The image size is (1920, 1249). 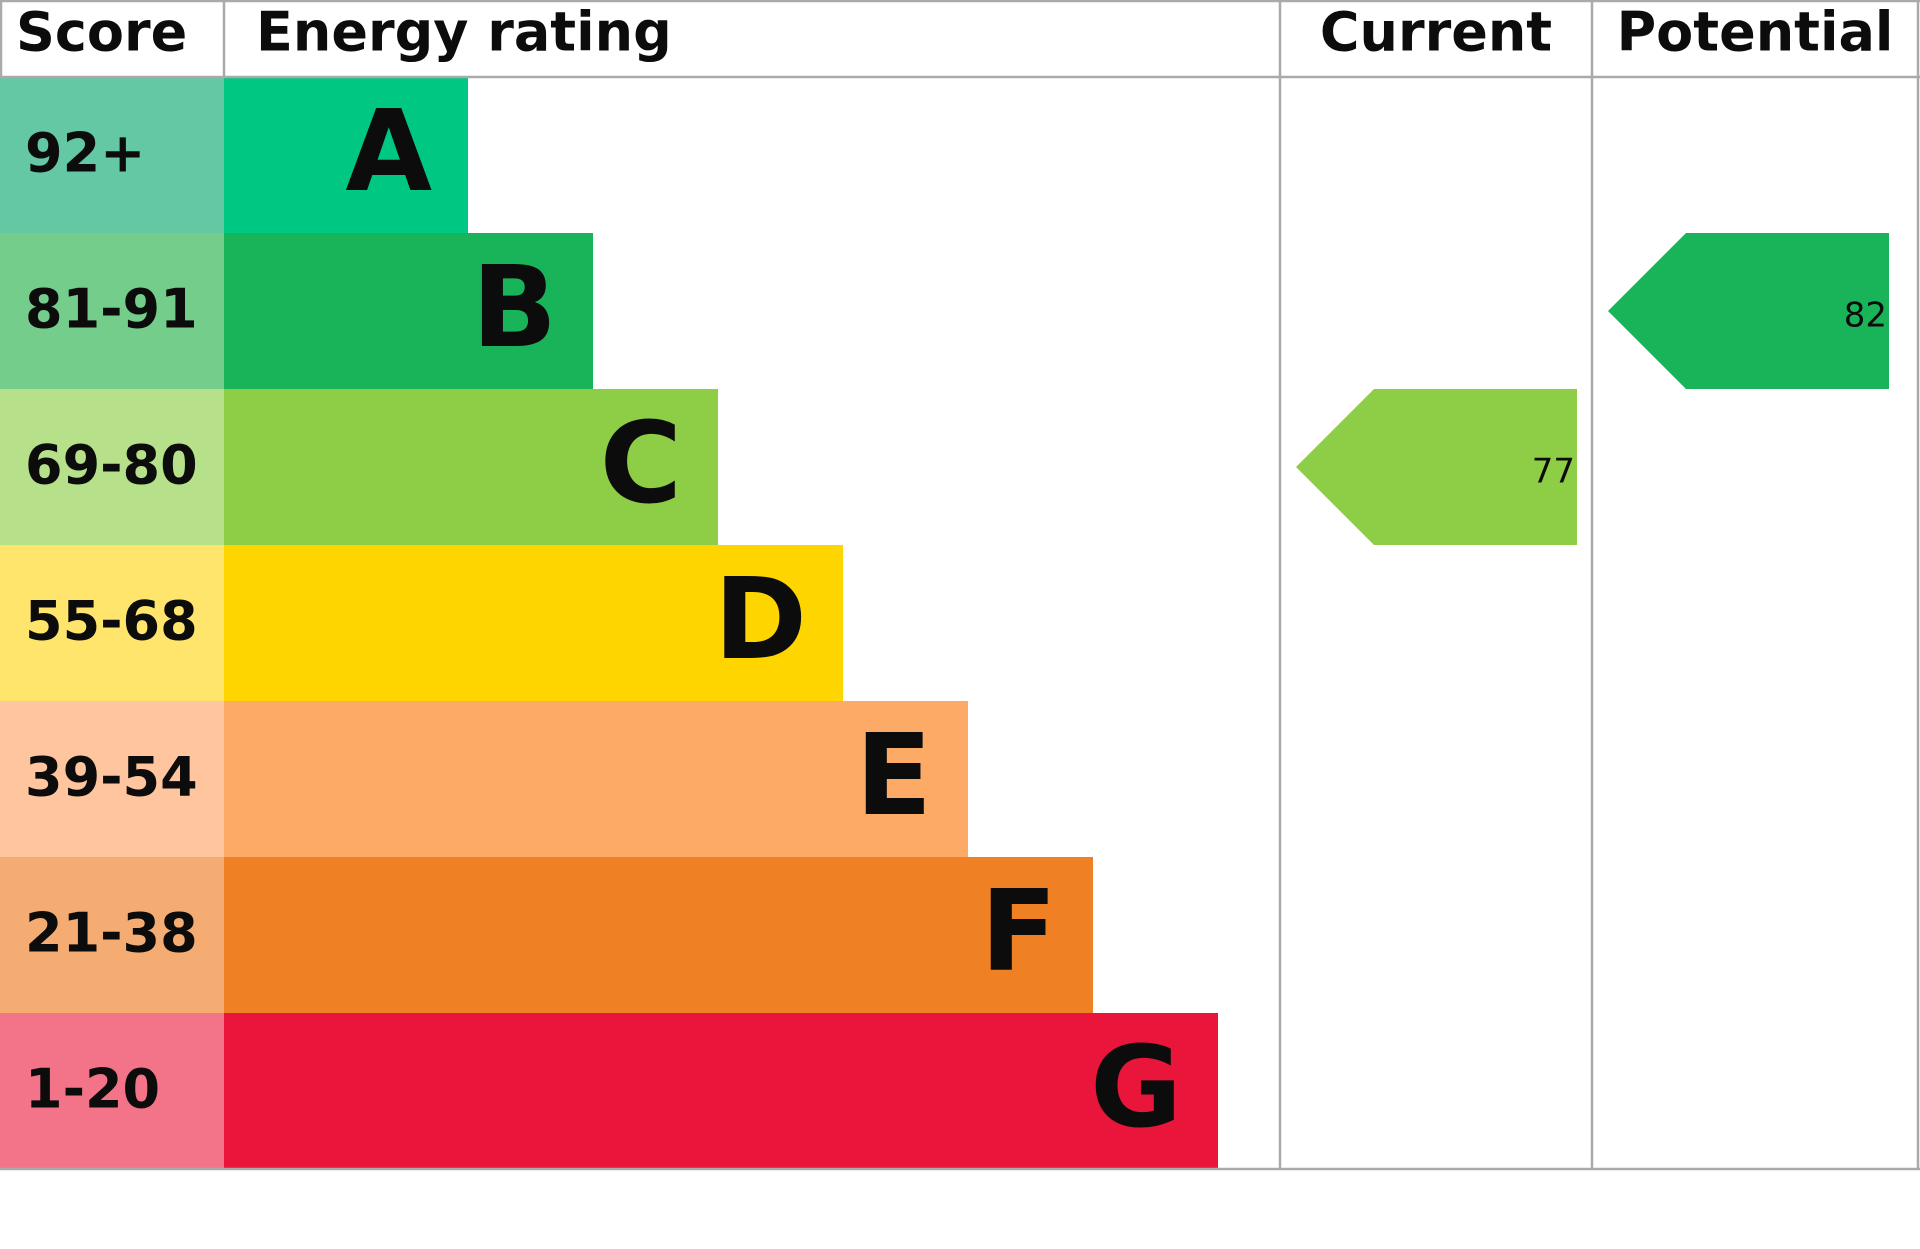 I want to click on rating-letter: G, so click(x=1136, y=1088).